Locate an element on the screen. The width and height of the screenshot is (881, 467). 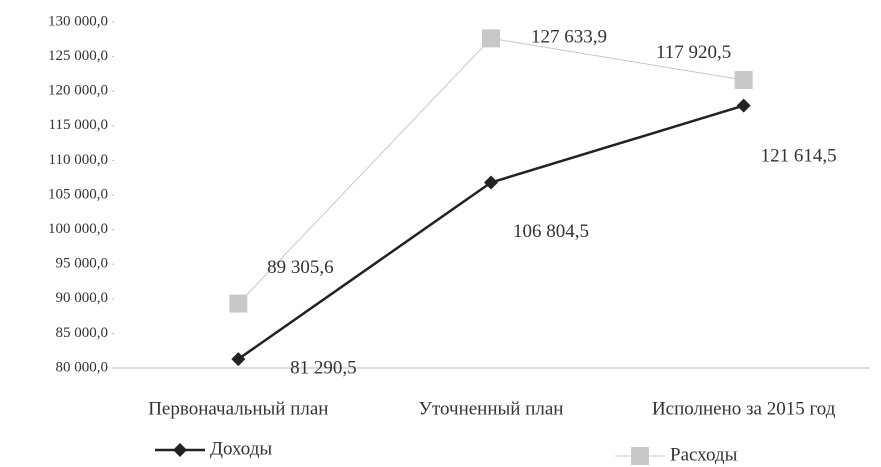
y-tick-label: 105 000,0 is located at coordinates (78, 194).